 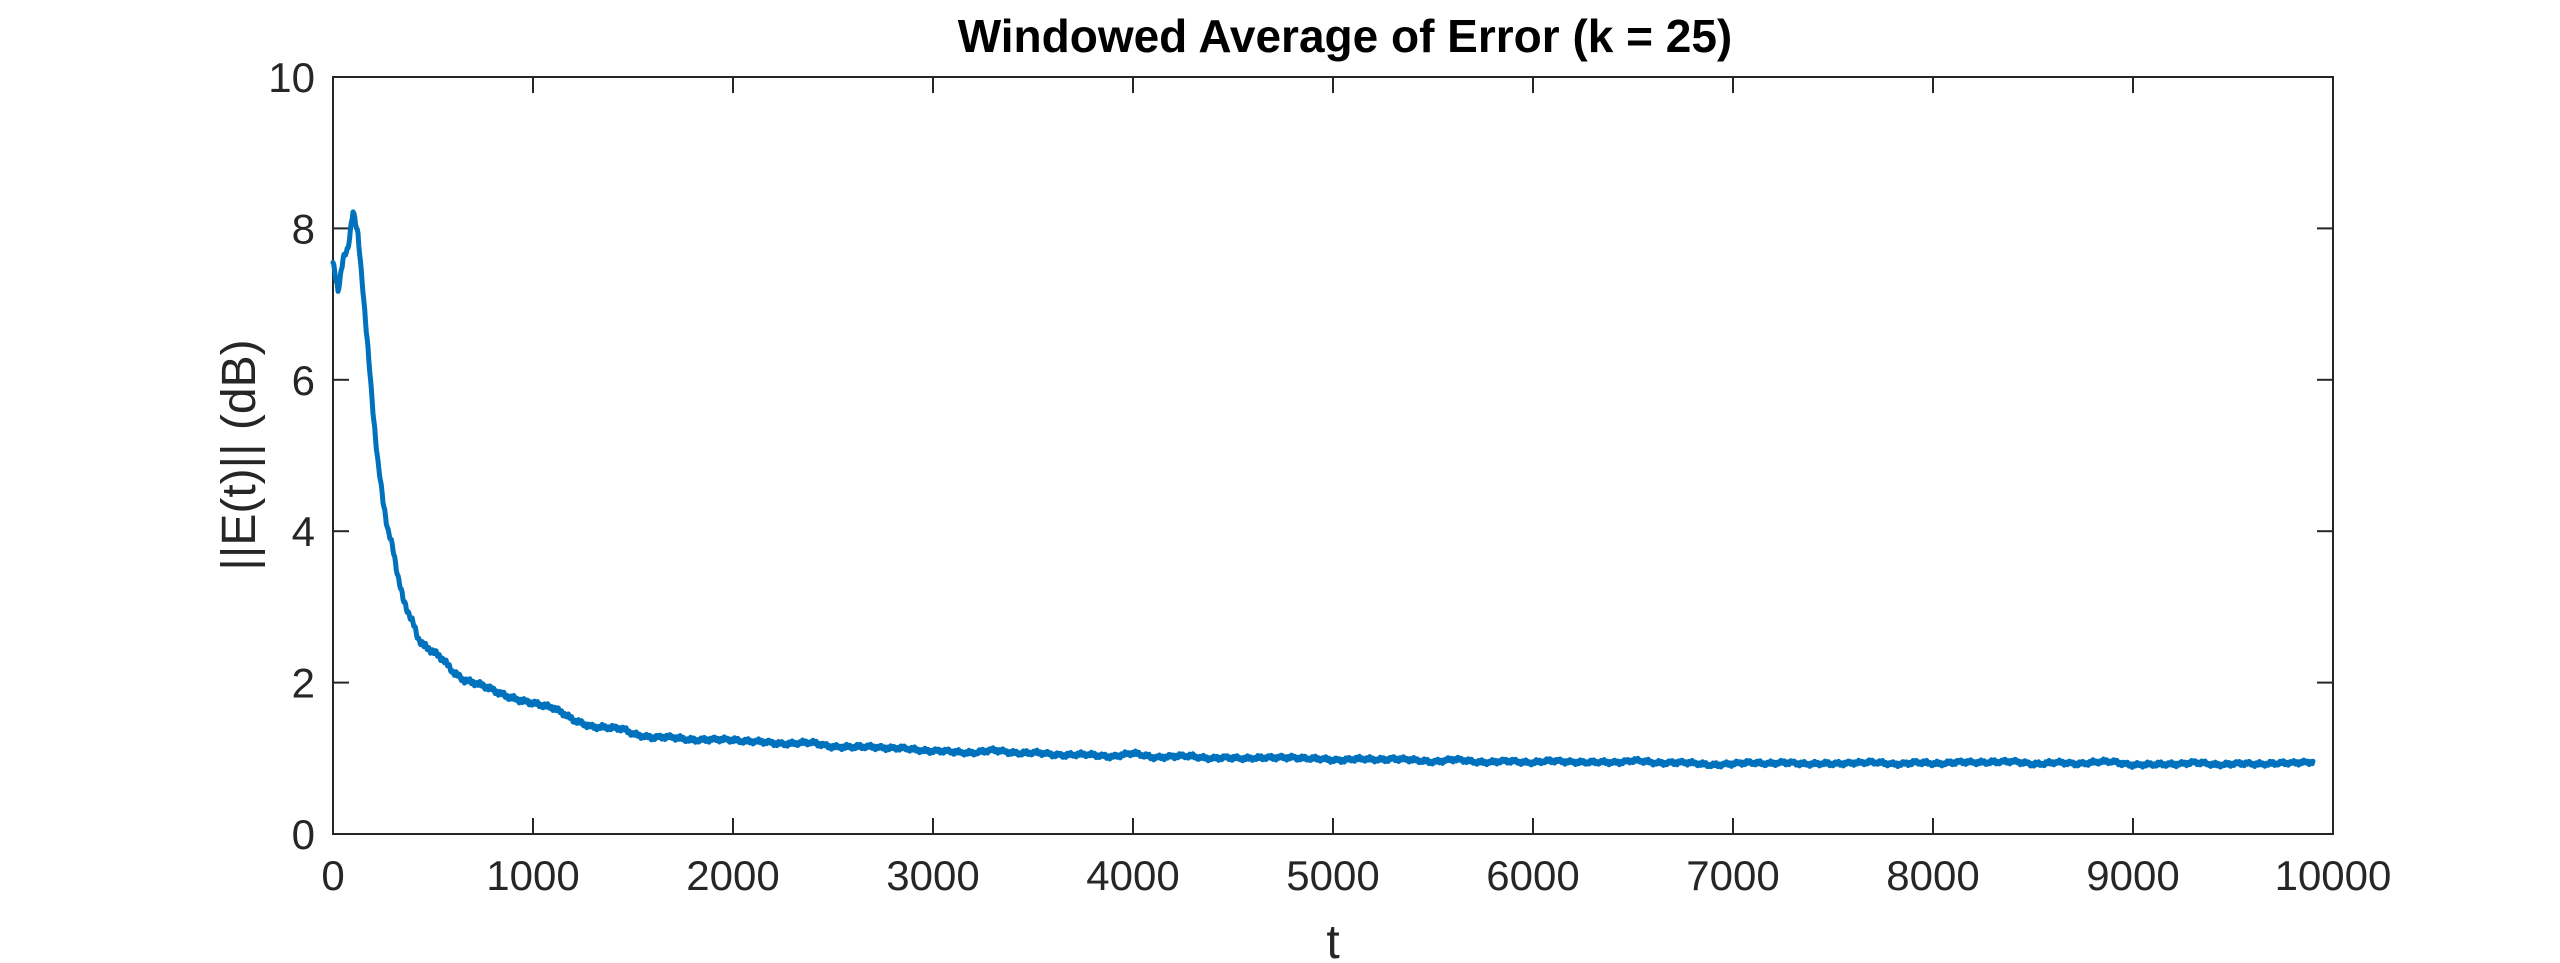 What do you see at coordinates (1332, 939) in the screenshot?
I see `x-axis-label: t` at bounding box center [1332, 939].